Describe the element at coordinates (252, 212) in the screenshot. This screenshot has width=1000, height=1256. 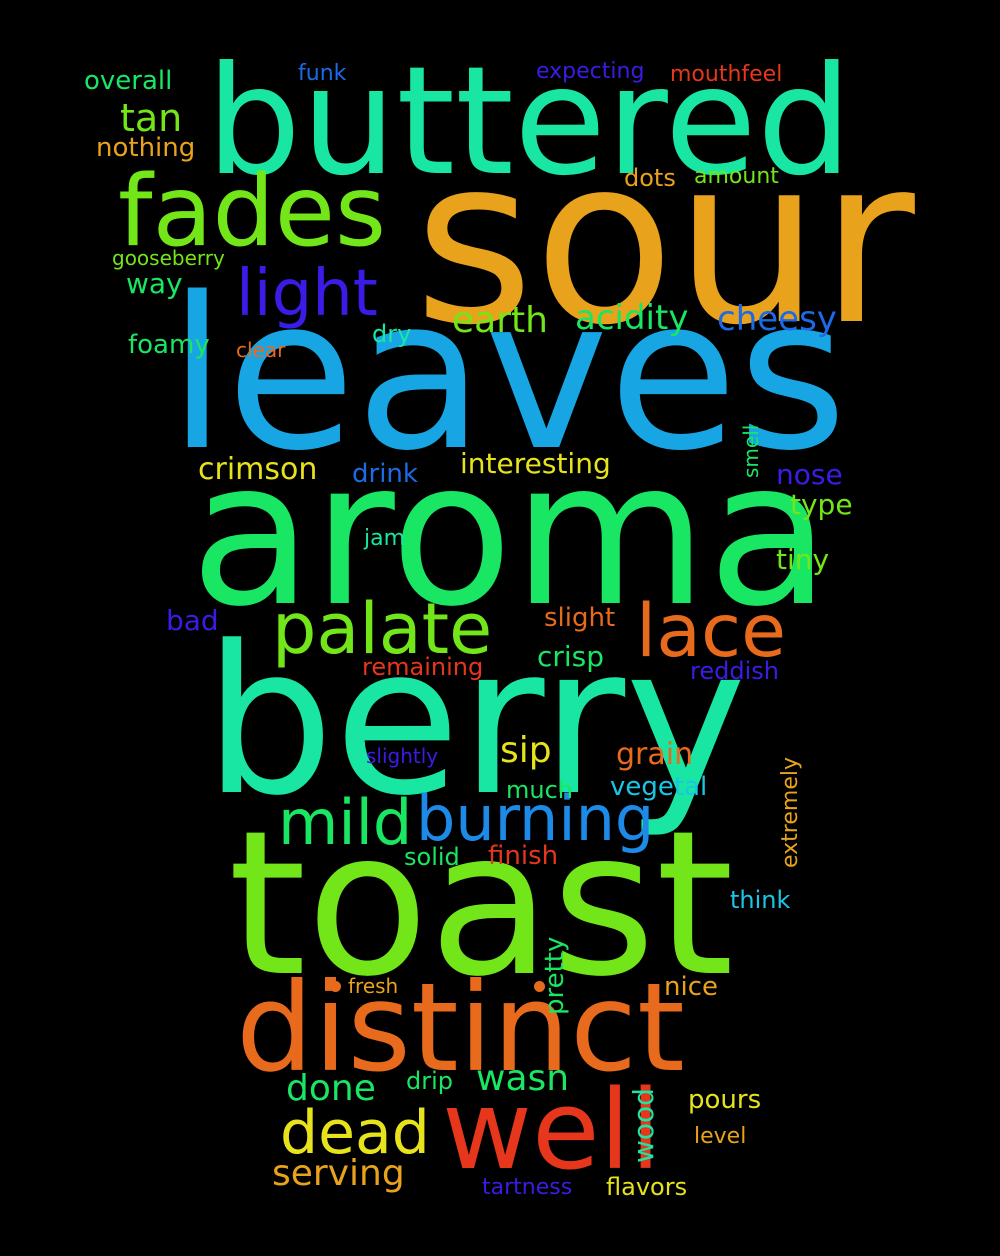
I see `word-fades: fades` at that location.